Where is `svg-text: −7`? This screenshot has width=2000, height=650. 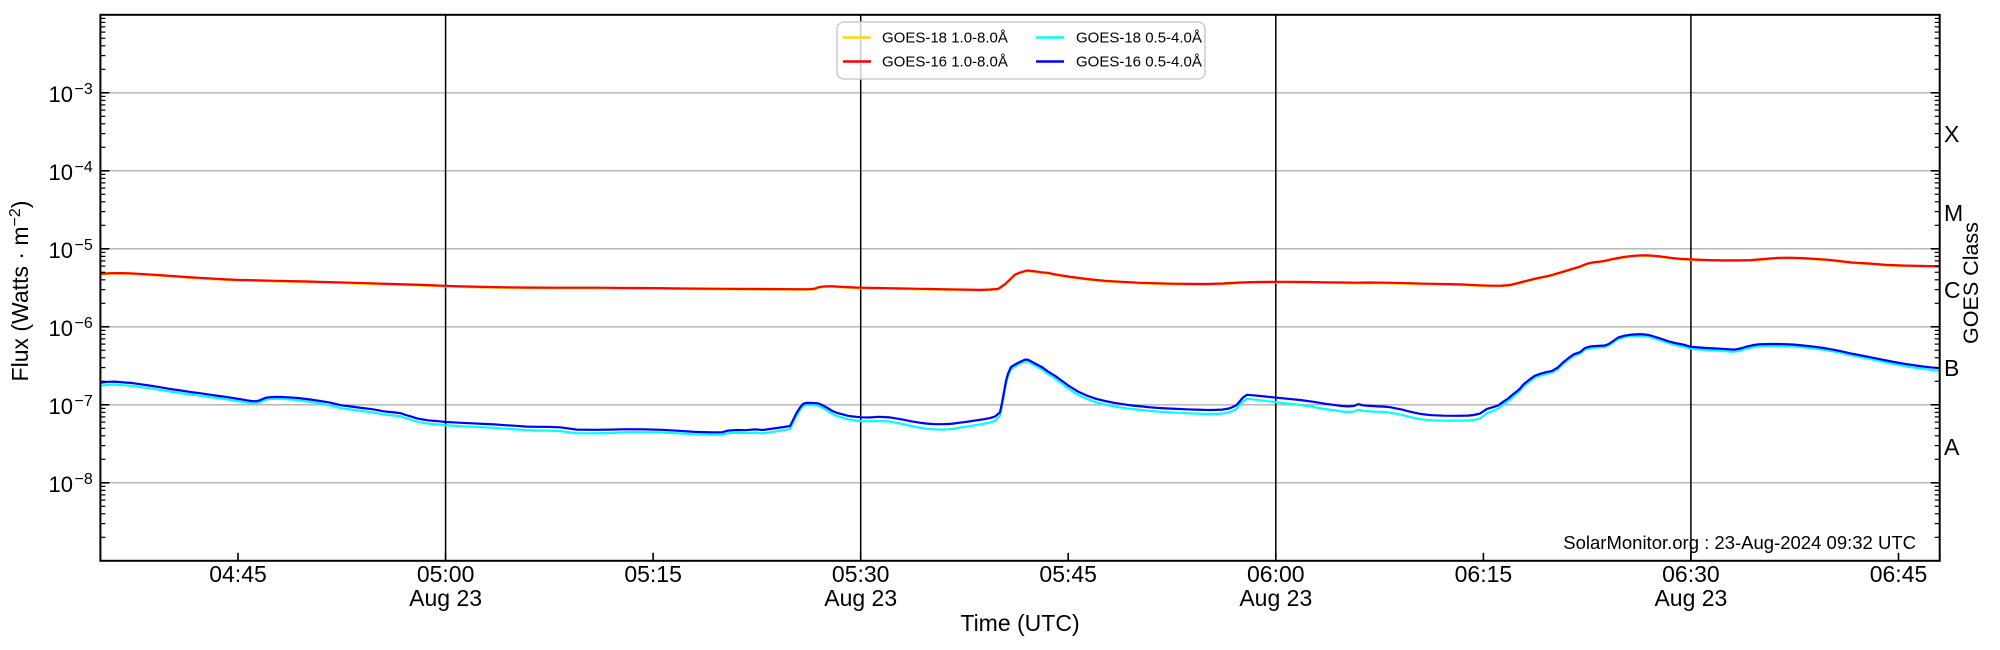 svg-text: −7 is located at coordinates (84, 401).